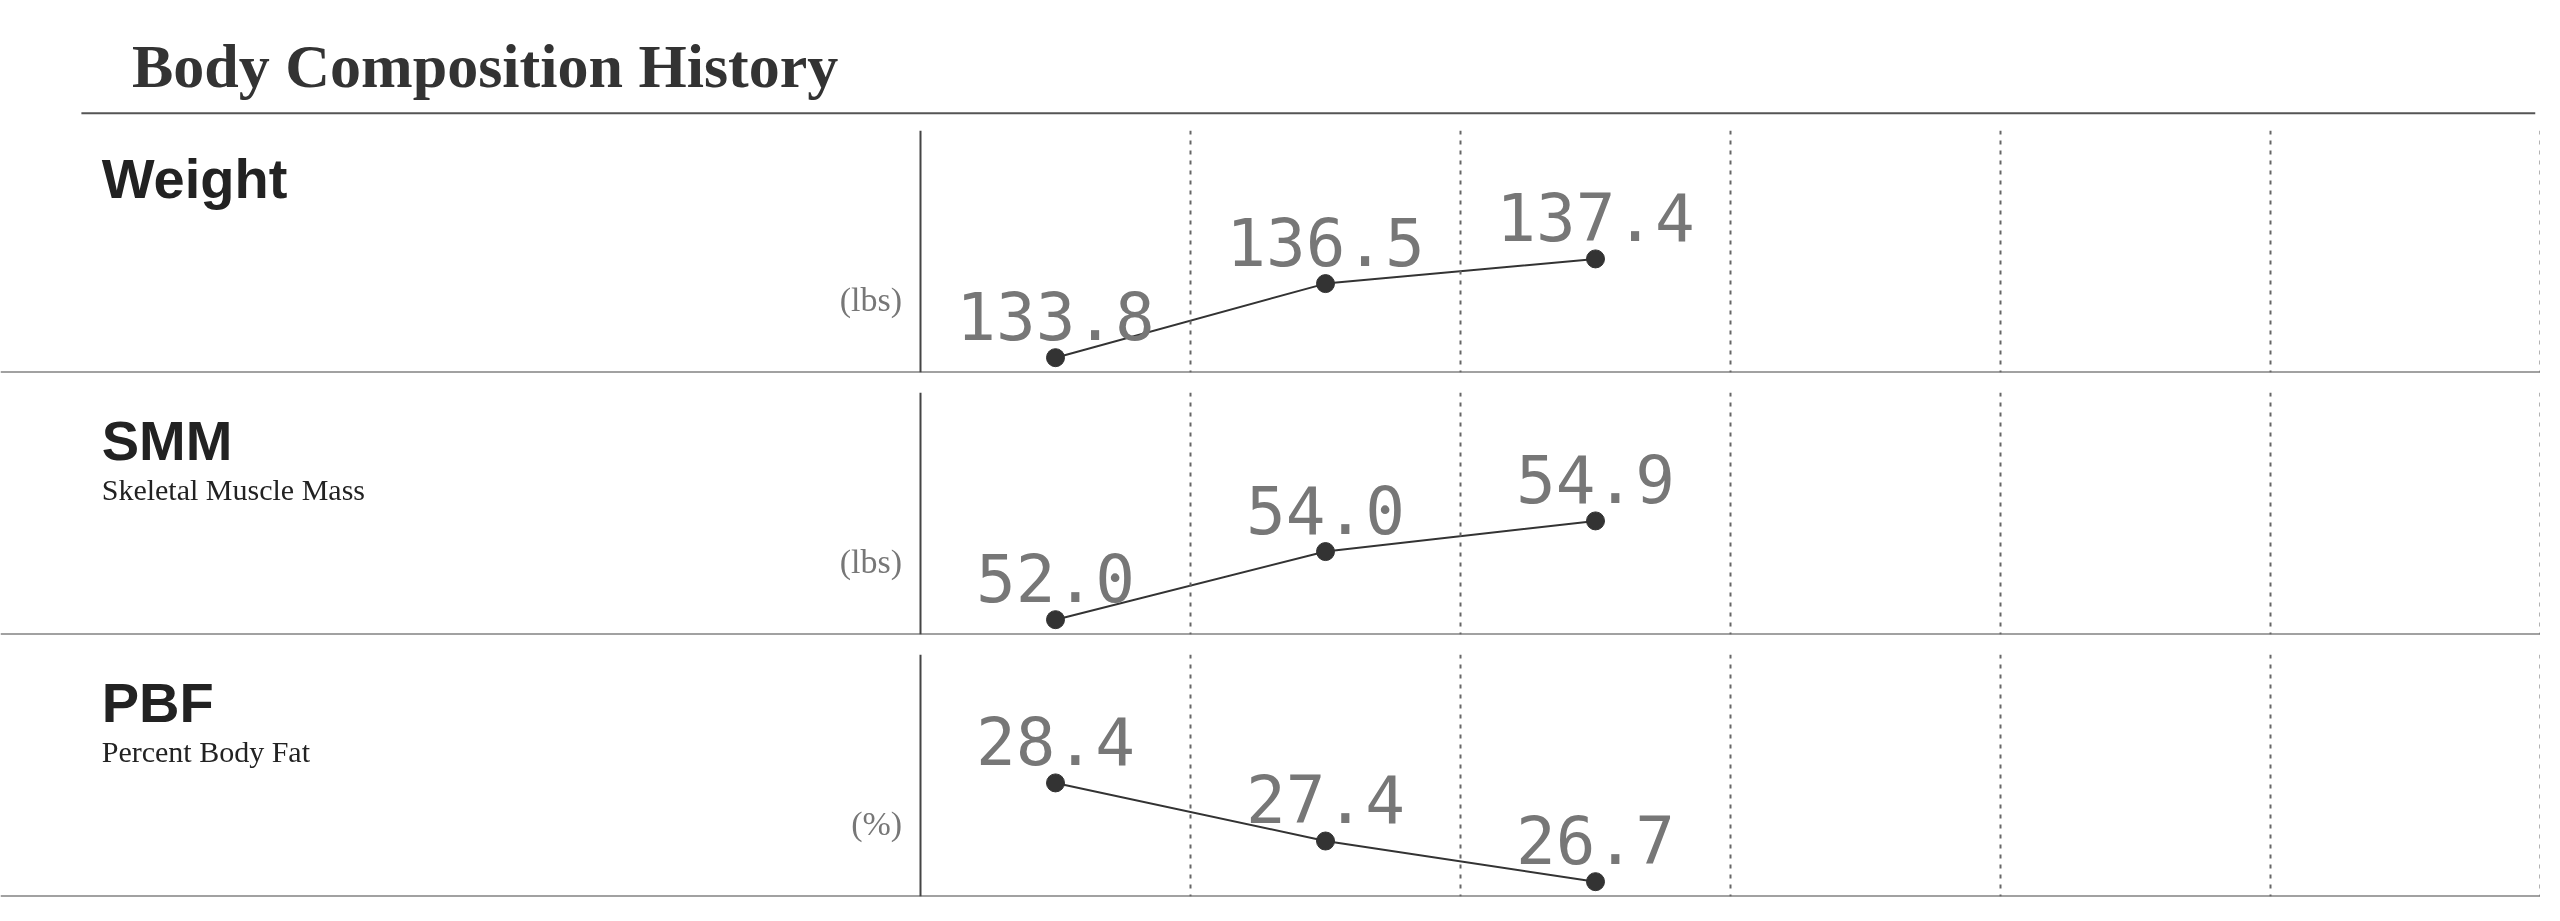 The width and height of the screenshot is (2560, 921). Describe the element at coordinates (1595, 841) in the screenshot. I see `data-label: 26.7` at that location.